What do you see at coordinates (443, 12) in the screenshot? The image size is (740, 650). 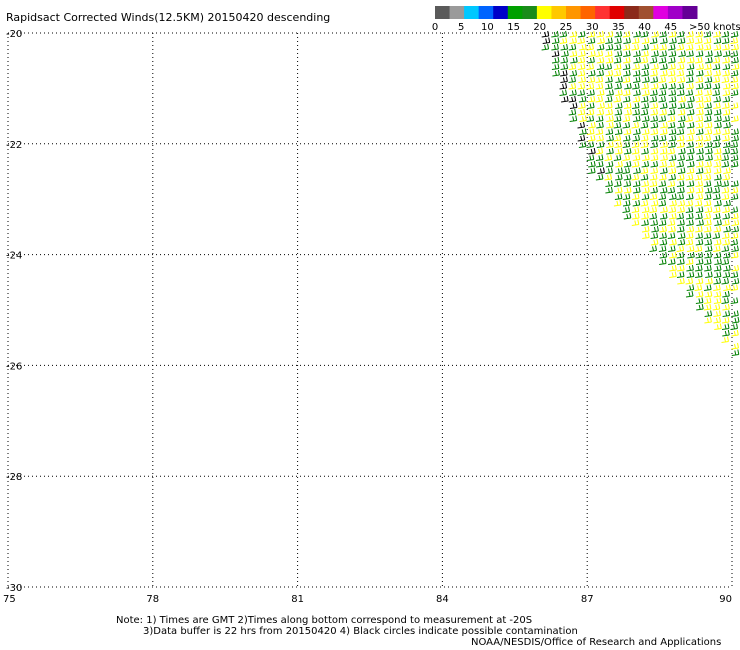 I see `colorbar-swatch` at bounding box center [443, 12].